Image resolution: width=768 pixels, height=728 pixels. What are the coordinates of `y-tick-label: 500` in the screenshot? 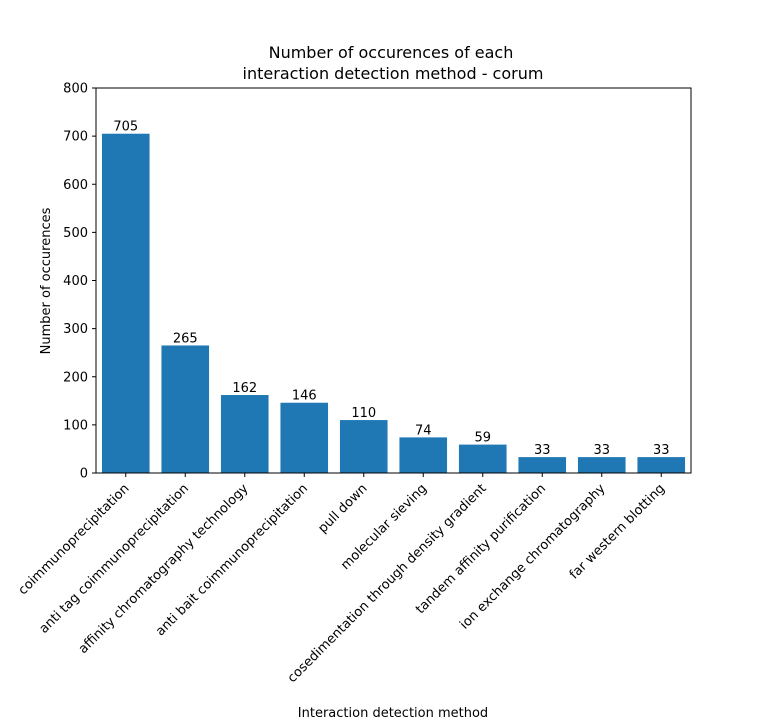 It's located at (75, 233).